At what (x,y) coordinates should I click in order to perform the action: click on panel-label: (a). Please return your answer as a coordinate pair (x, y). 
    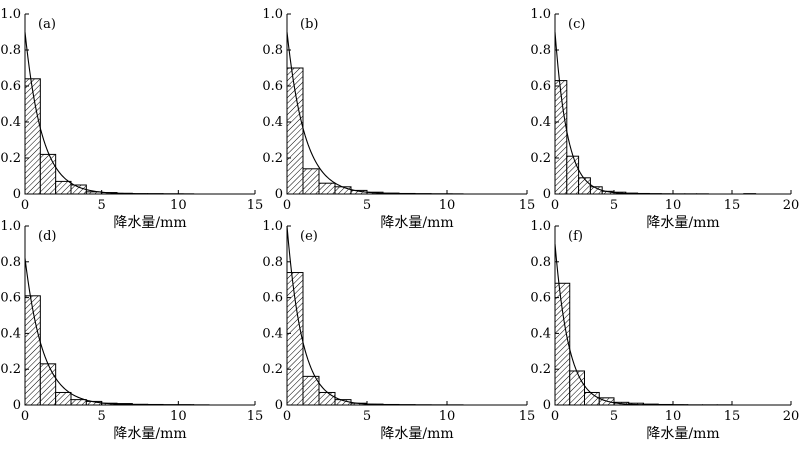
    Looking at the image, I should click on (47, 24).